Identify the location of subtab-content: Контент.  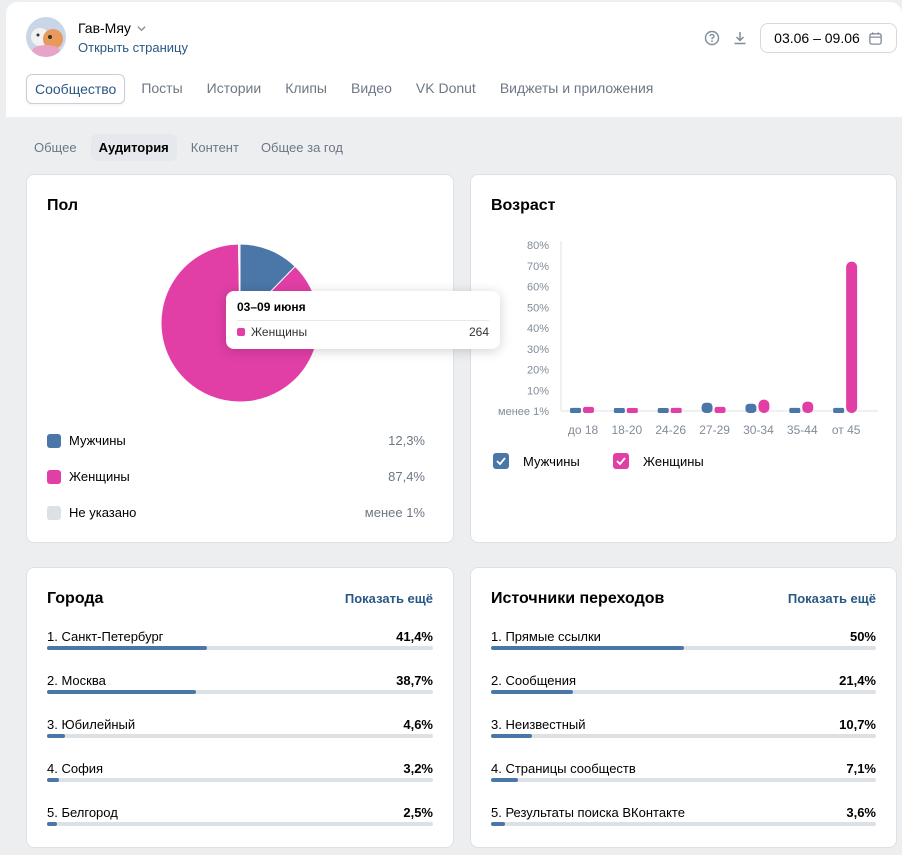
(214, 147).